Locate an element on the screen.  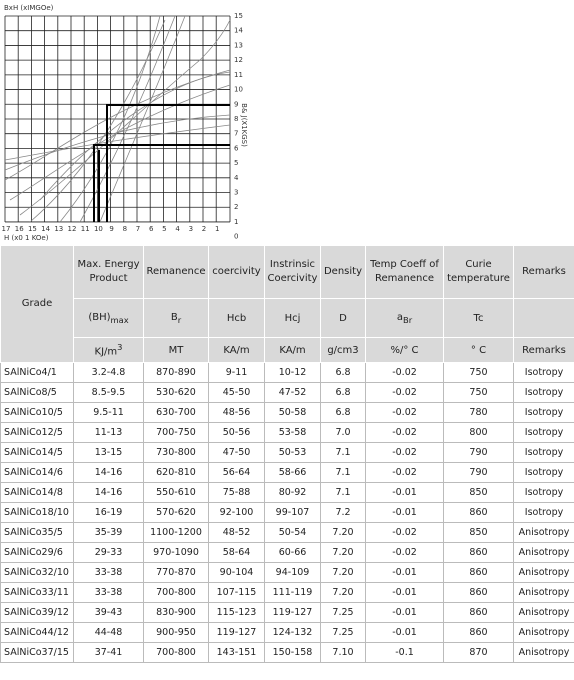
data-cell: 44-48 is located at coordinates (108, 632).